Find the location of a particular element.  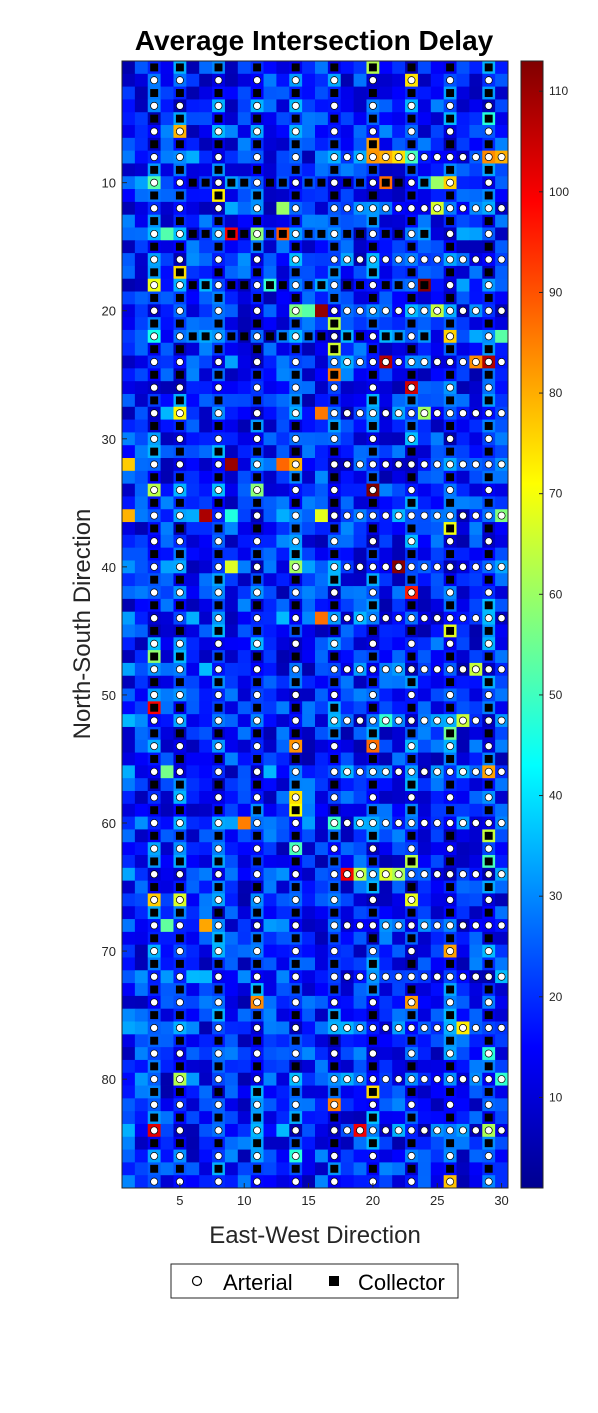

colorbar-gradient is located at coordinates (532, 624).